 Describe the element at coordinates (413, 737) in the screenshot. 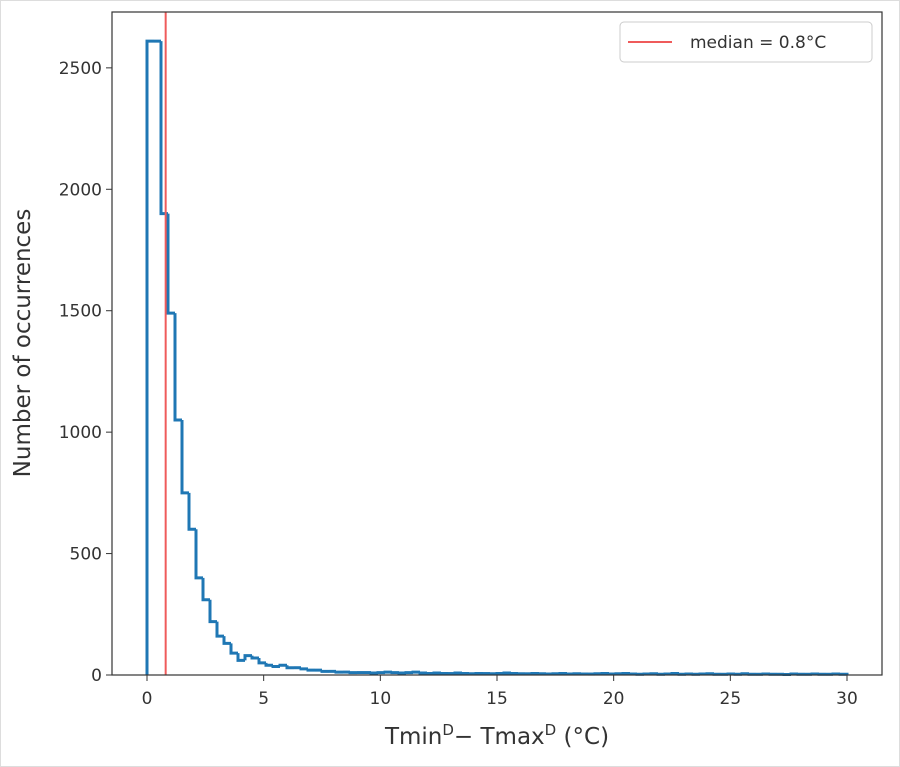

I see `x-label-part: Tmin` at that location.